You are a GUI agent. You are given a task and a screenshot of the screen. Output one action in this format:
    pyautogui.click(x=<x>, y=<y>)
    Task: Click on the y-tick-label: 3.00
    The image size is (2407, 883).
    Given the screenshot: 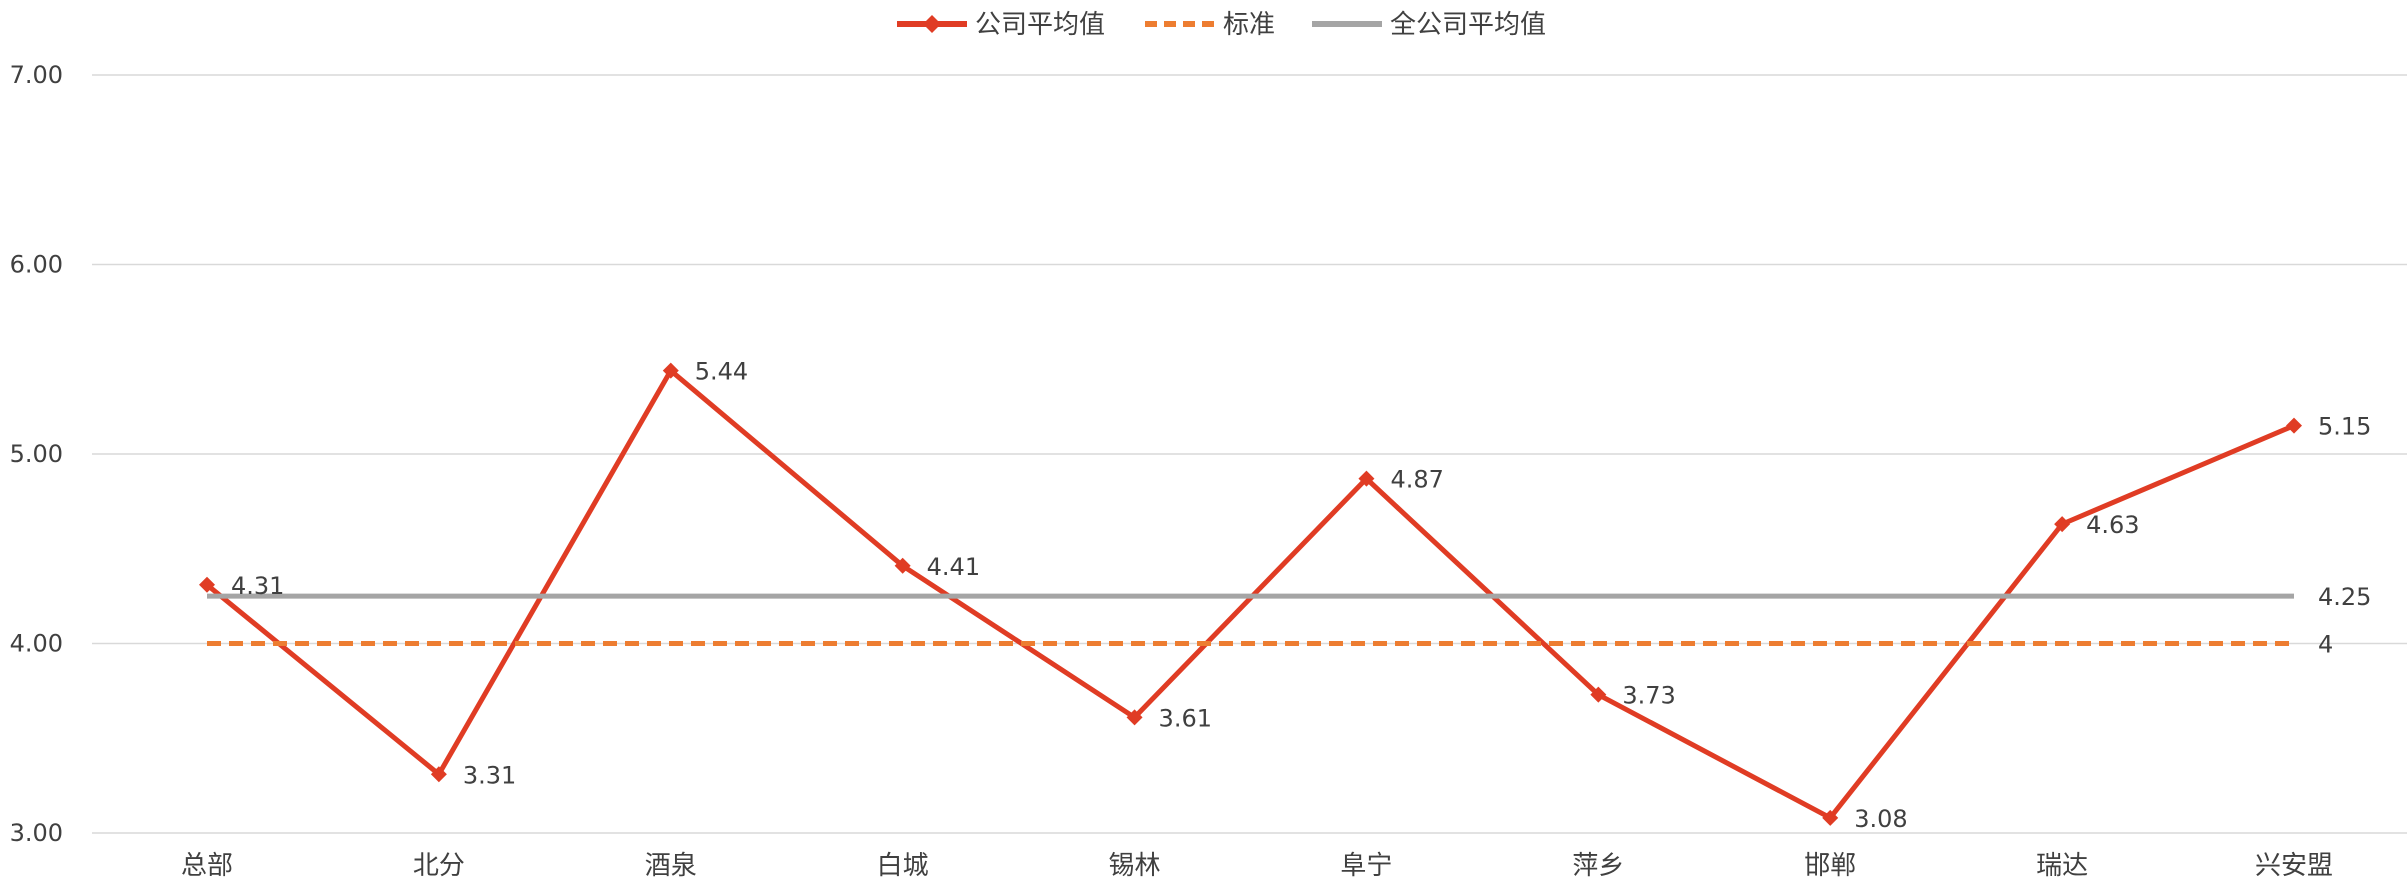 What is the action you would take?
    pyautogui.click(x=36, y=833)
    